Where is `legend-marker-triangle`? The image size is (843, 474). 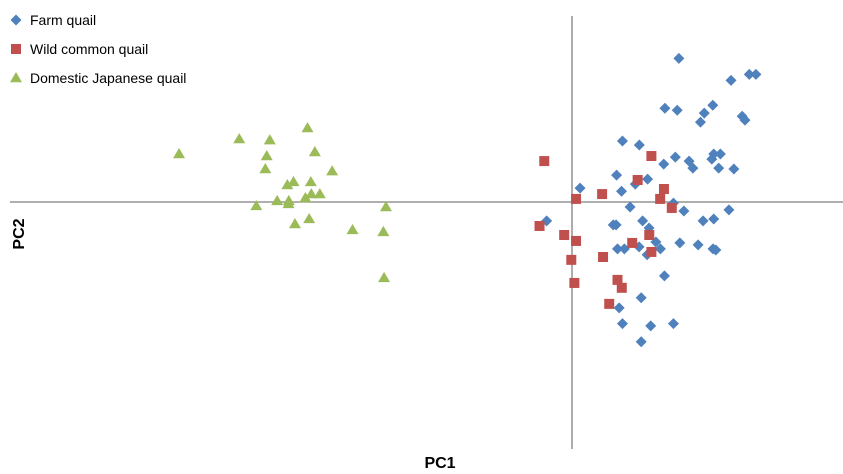 legend-marker-triangle is located at coordinates (16, 77).